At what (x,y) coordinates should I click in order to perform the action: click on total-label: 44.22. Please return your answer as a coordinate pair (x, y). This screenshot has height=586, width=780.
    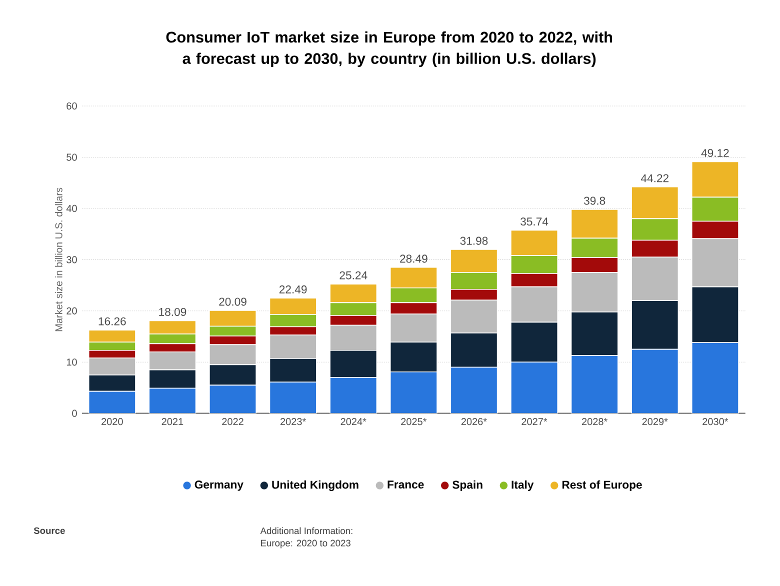
    Looking at the image, I should click on (654, 178).